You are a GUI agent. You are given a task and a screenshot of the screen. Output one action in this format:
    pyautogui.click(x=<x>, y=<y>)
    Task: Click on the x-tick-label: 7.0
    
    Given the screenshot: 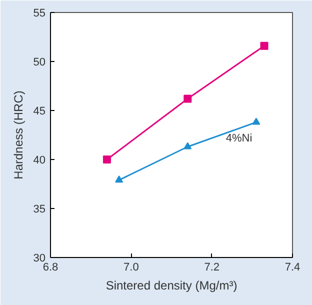 What is the action you would take?
    pyautogui.click(x=131, y=268)
    